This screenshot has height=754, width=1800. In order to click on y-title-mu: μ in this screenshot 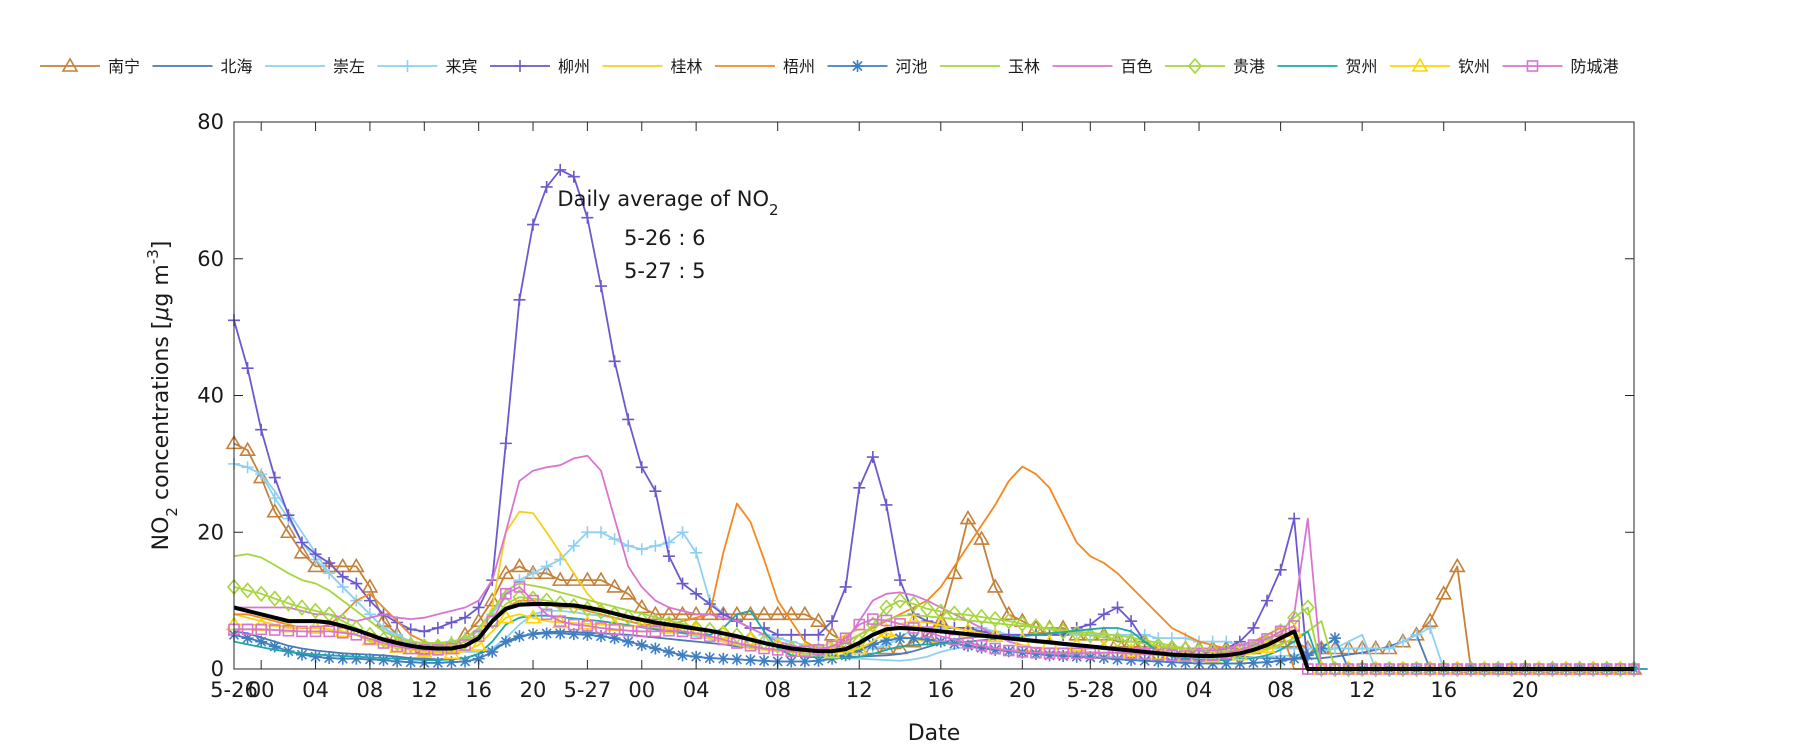, I will do `click(161, 314)`.